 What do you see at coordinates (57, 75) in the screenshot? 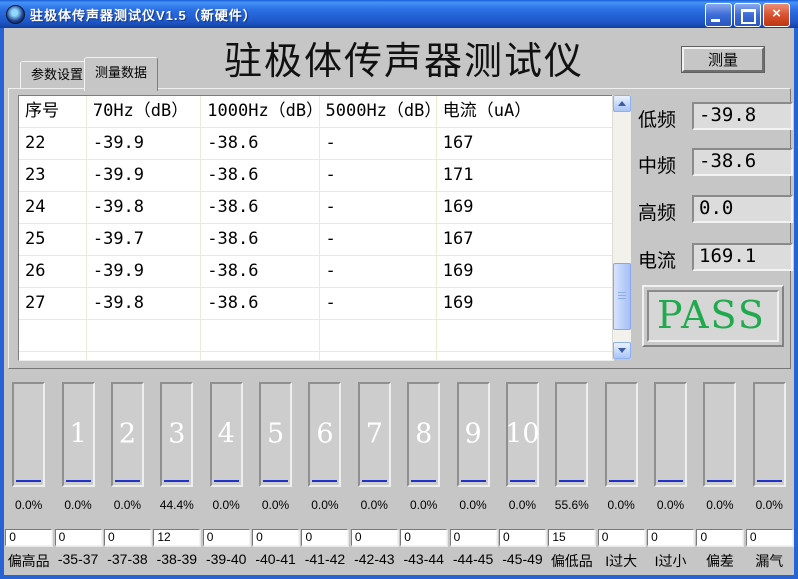
I see `tab-parameter-settings: 参数设置` at bounding box center [57, 75].